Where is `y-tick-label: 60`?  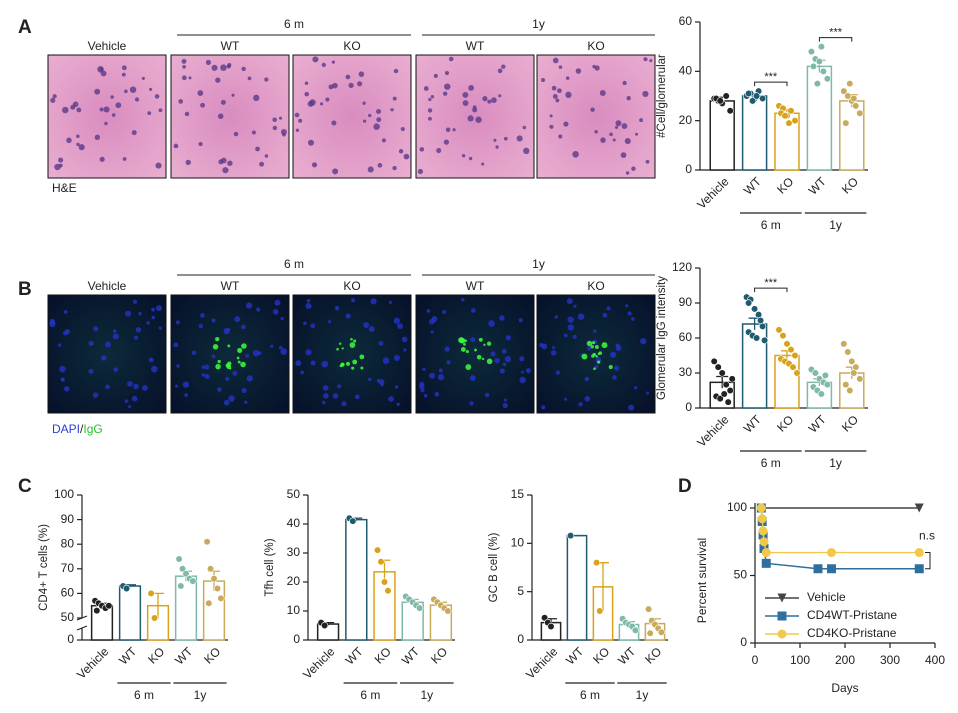 y-tick-label: 60 is located at coordinates (68, 593).